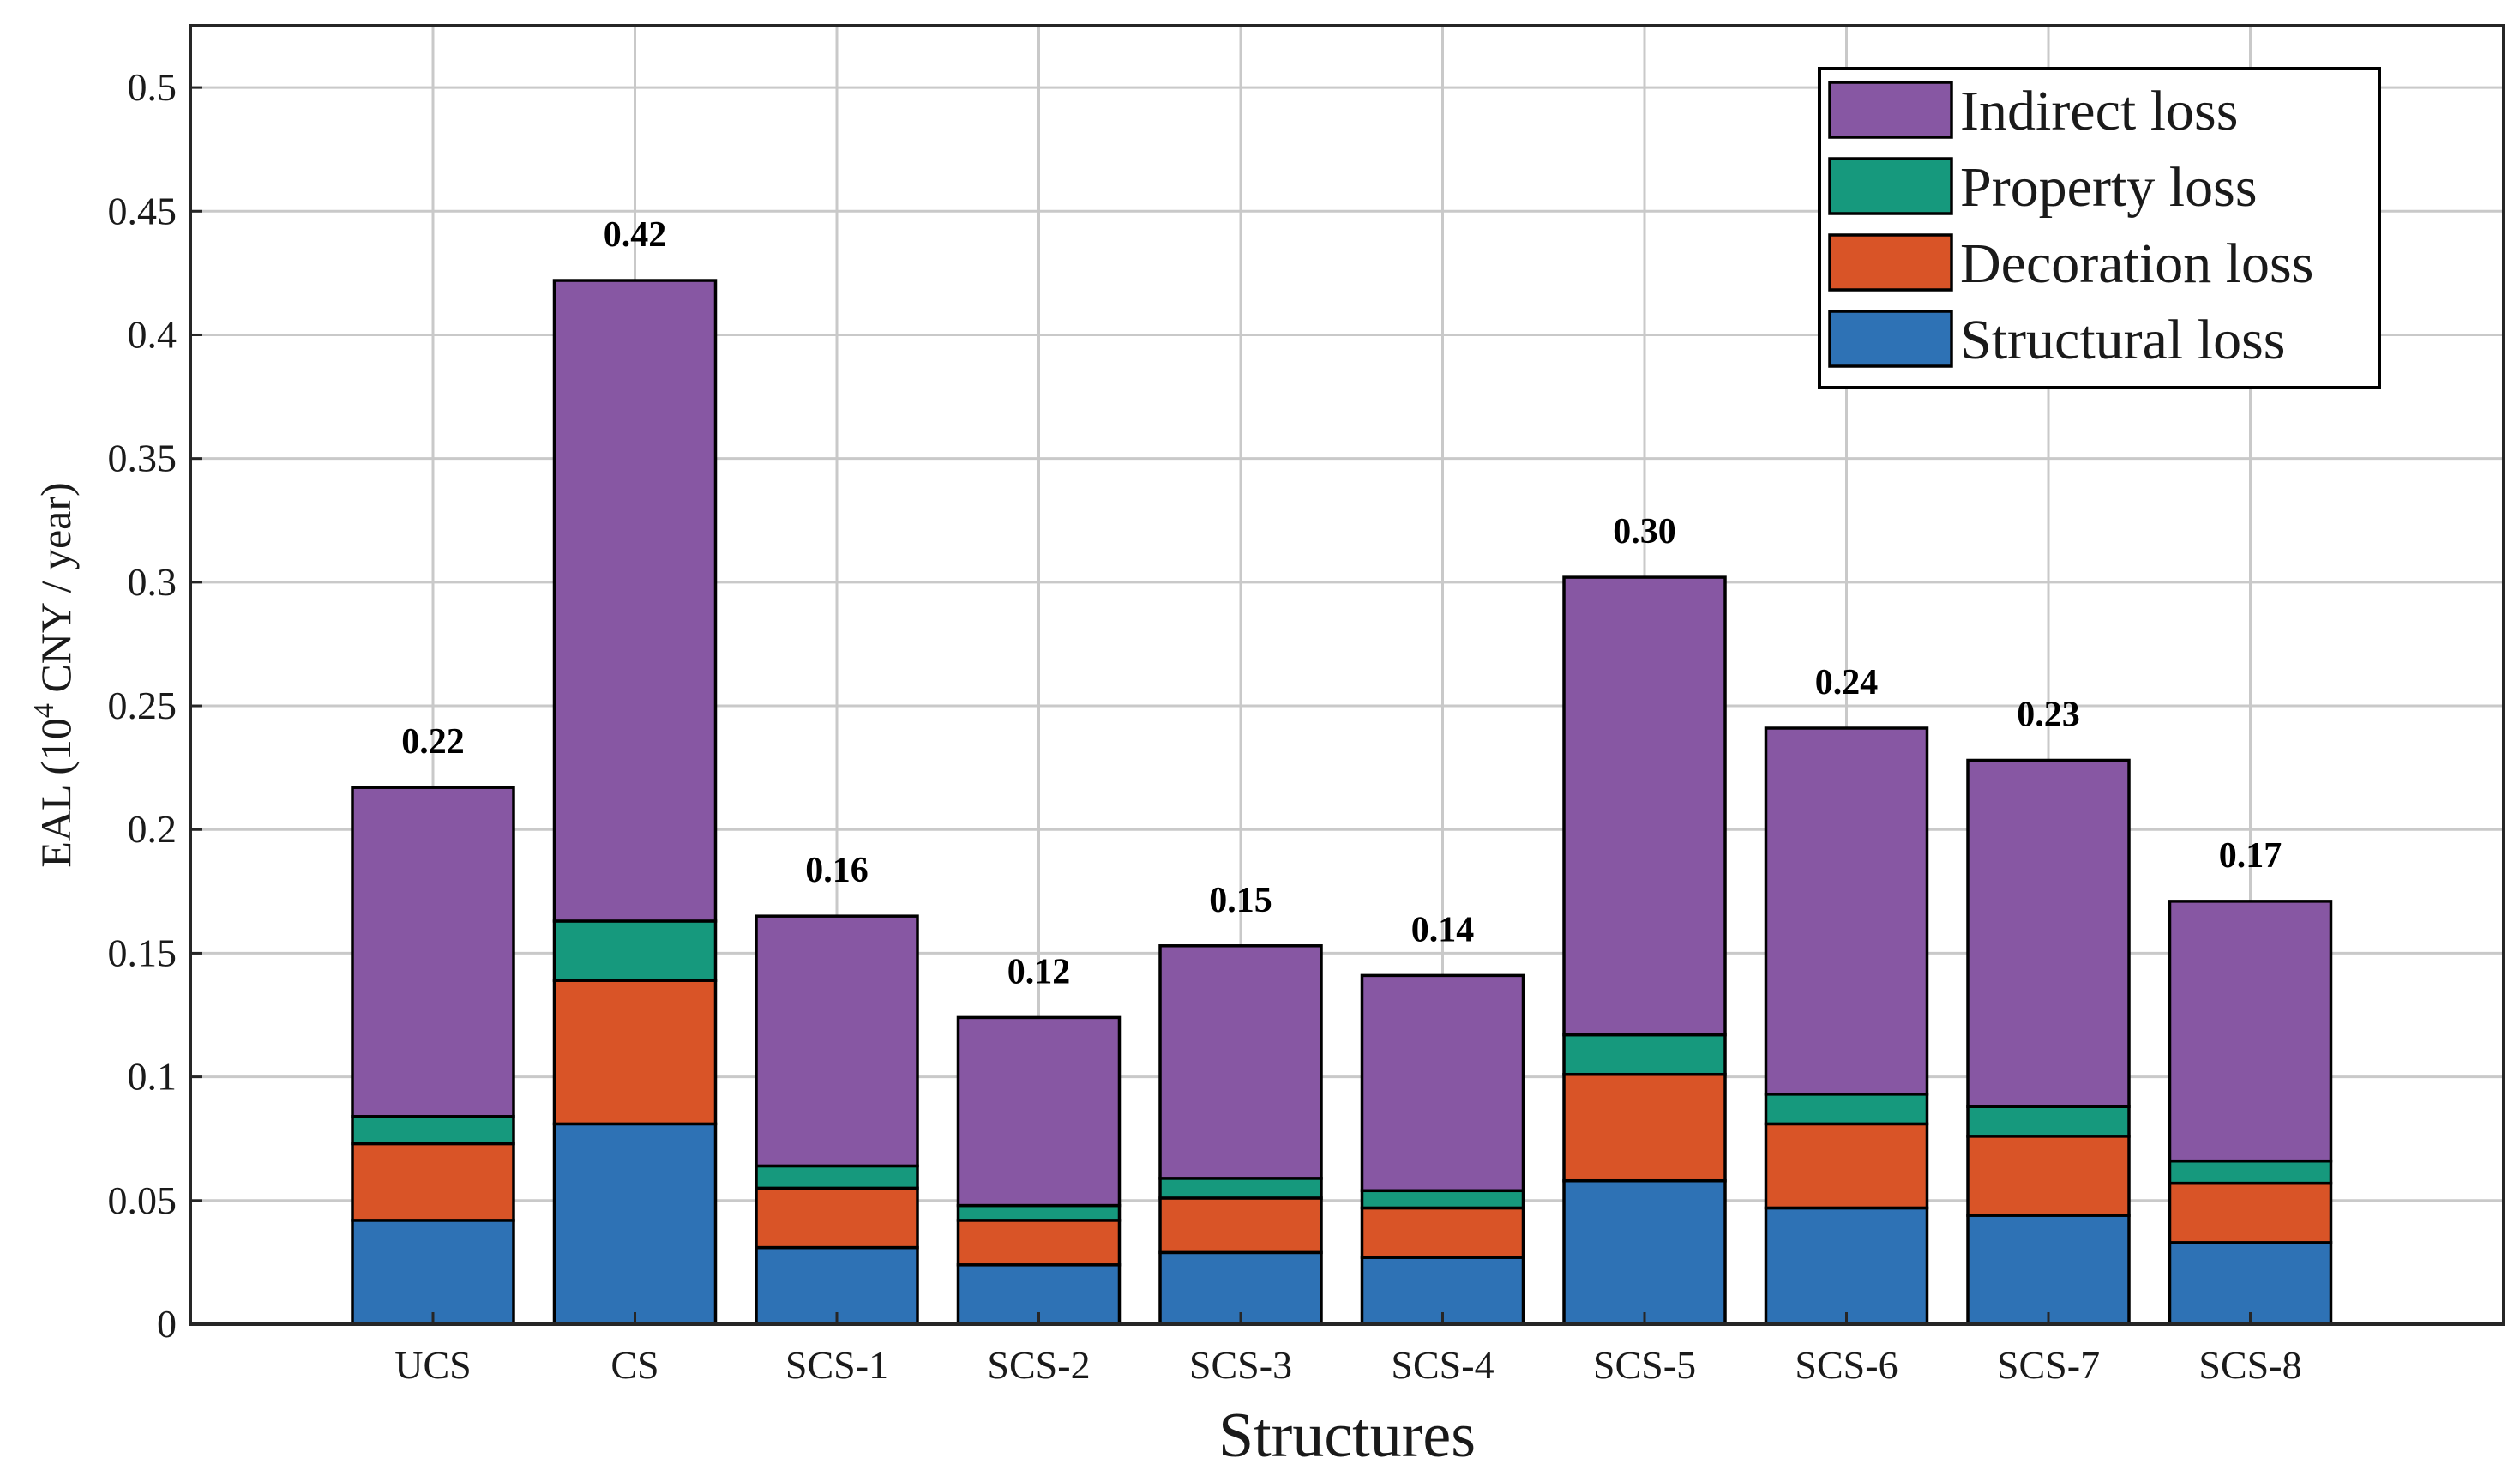  Describe the element at coordinates (1347, 1436) in the screenshot. I see `x-axis-title: Structures` at that location.